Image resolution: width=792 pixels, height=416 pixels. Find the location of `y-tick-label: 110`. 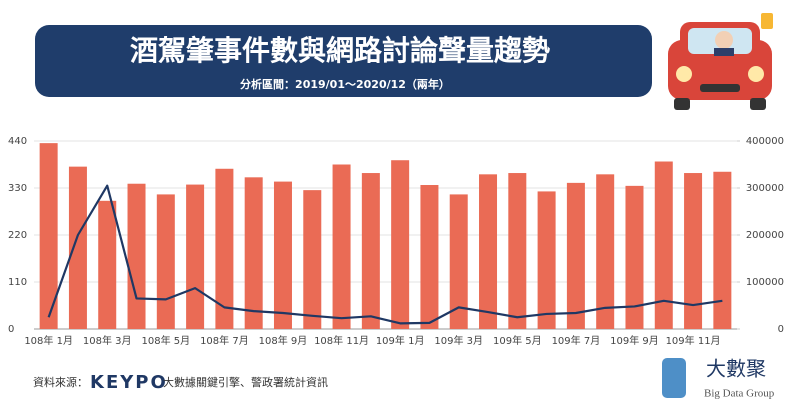

y-tick-label: 110 is located at coordinates (17, 282).